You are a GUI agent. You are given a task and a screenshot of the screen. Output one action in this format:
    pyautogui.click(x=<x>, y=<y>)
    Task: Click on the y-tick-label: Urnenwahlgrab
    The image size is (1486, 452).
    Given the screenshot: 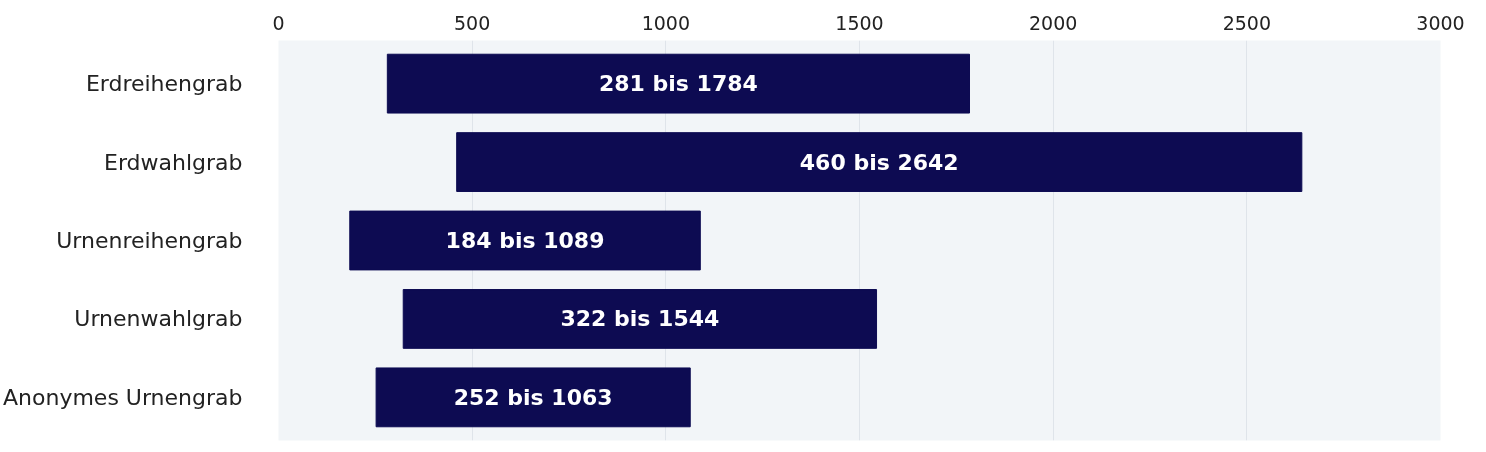 What is the action you would take?
    pyautogui.click(x=158, y=319)
    